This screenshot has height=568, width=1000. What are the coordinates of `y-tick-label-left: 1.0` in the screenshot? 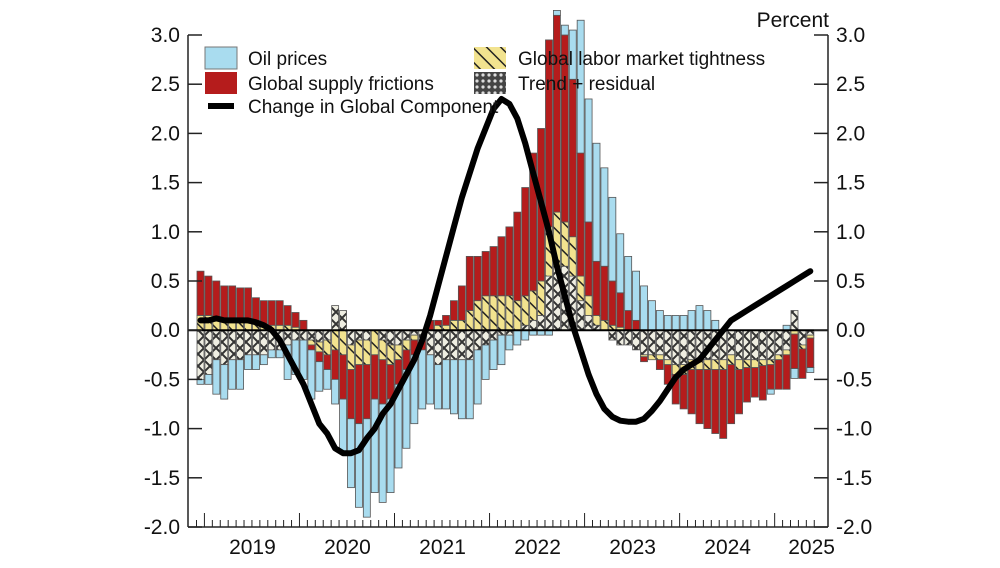 It's located at (165, 232).